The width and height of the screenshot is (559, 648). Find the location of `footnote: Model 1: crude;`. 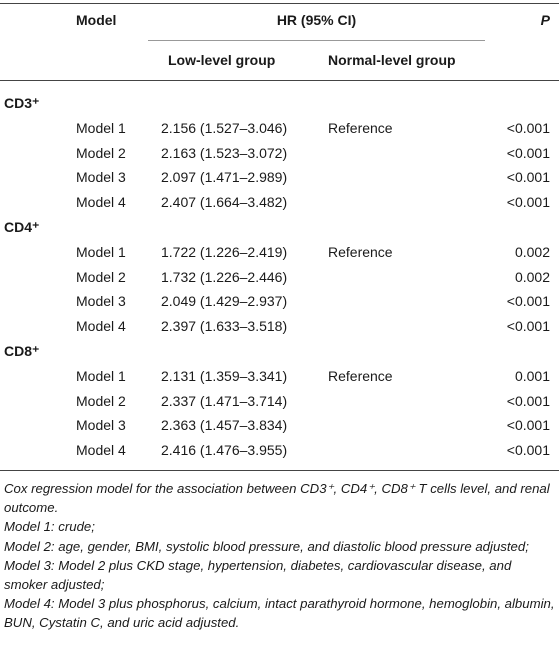

footnote: Model 1: crude; is located at coordinates (49, 526).